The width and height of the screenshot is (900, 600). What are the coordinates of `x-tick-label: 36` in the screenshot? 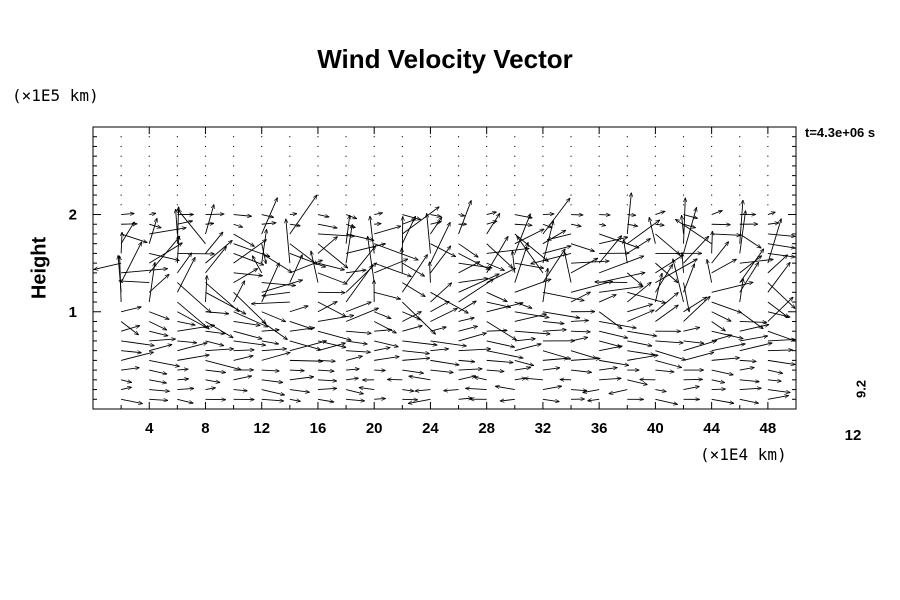 It's located at (599, 428).